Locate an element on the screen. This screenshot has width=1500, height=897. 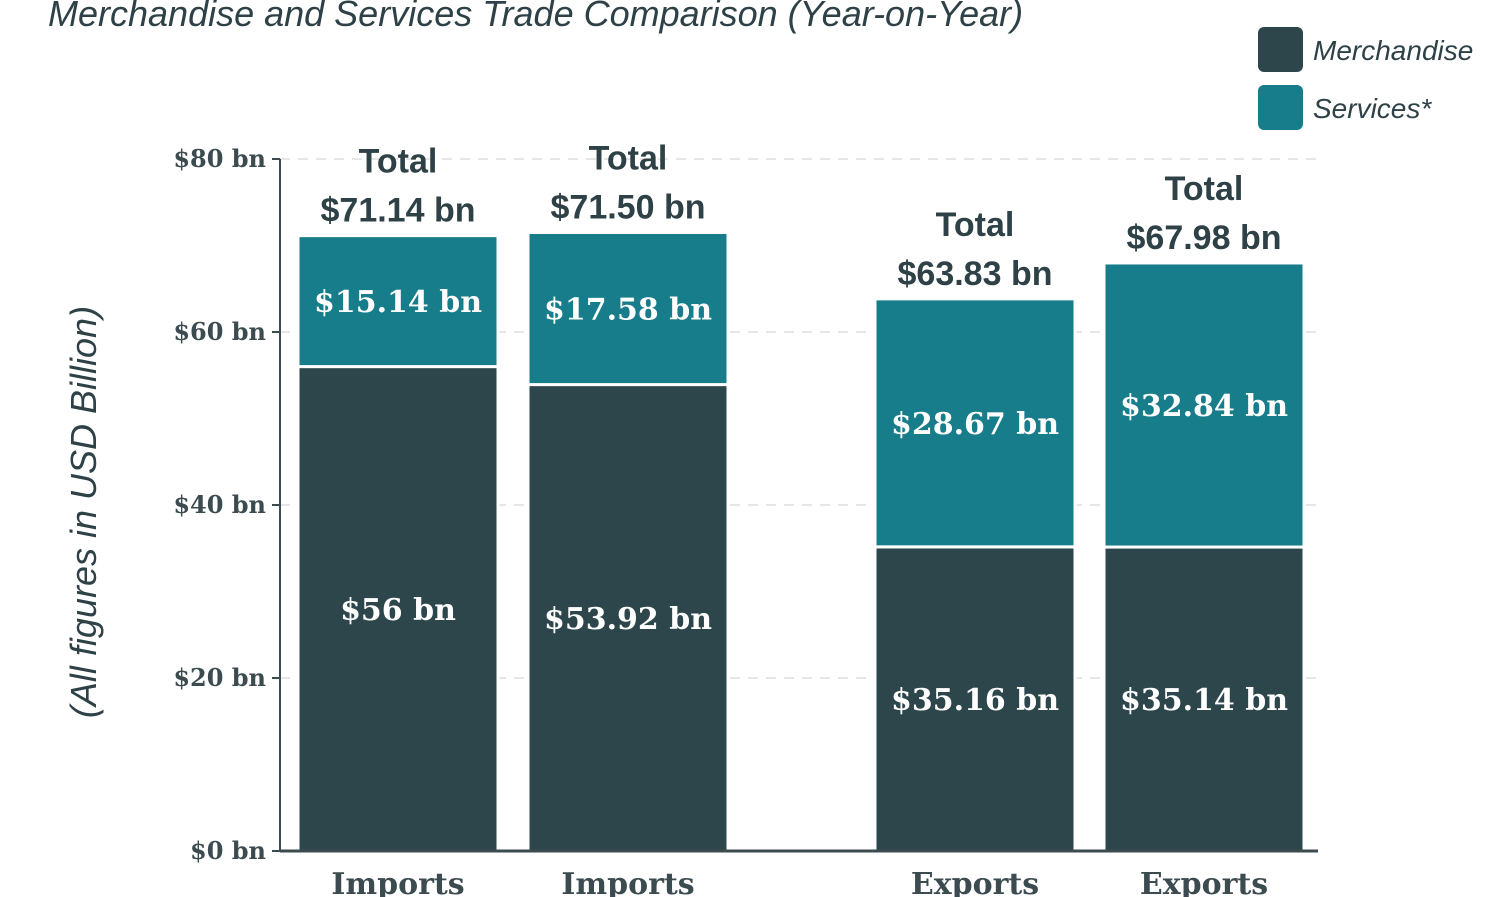
y-tick-label: $40 bn is located at coordinates (219, 504).